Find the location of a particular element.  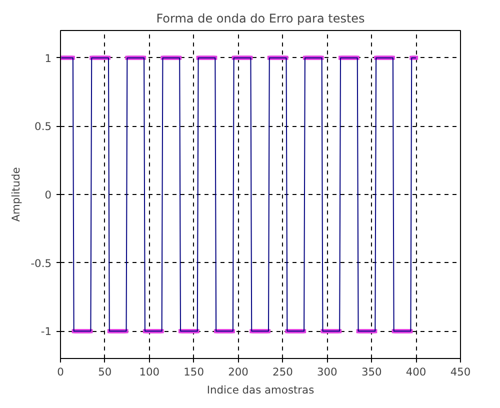

x-tick-label: 0 is located at coordinates (60, 372).